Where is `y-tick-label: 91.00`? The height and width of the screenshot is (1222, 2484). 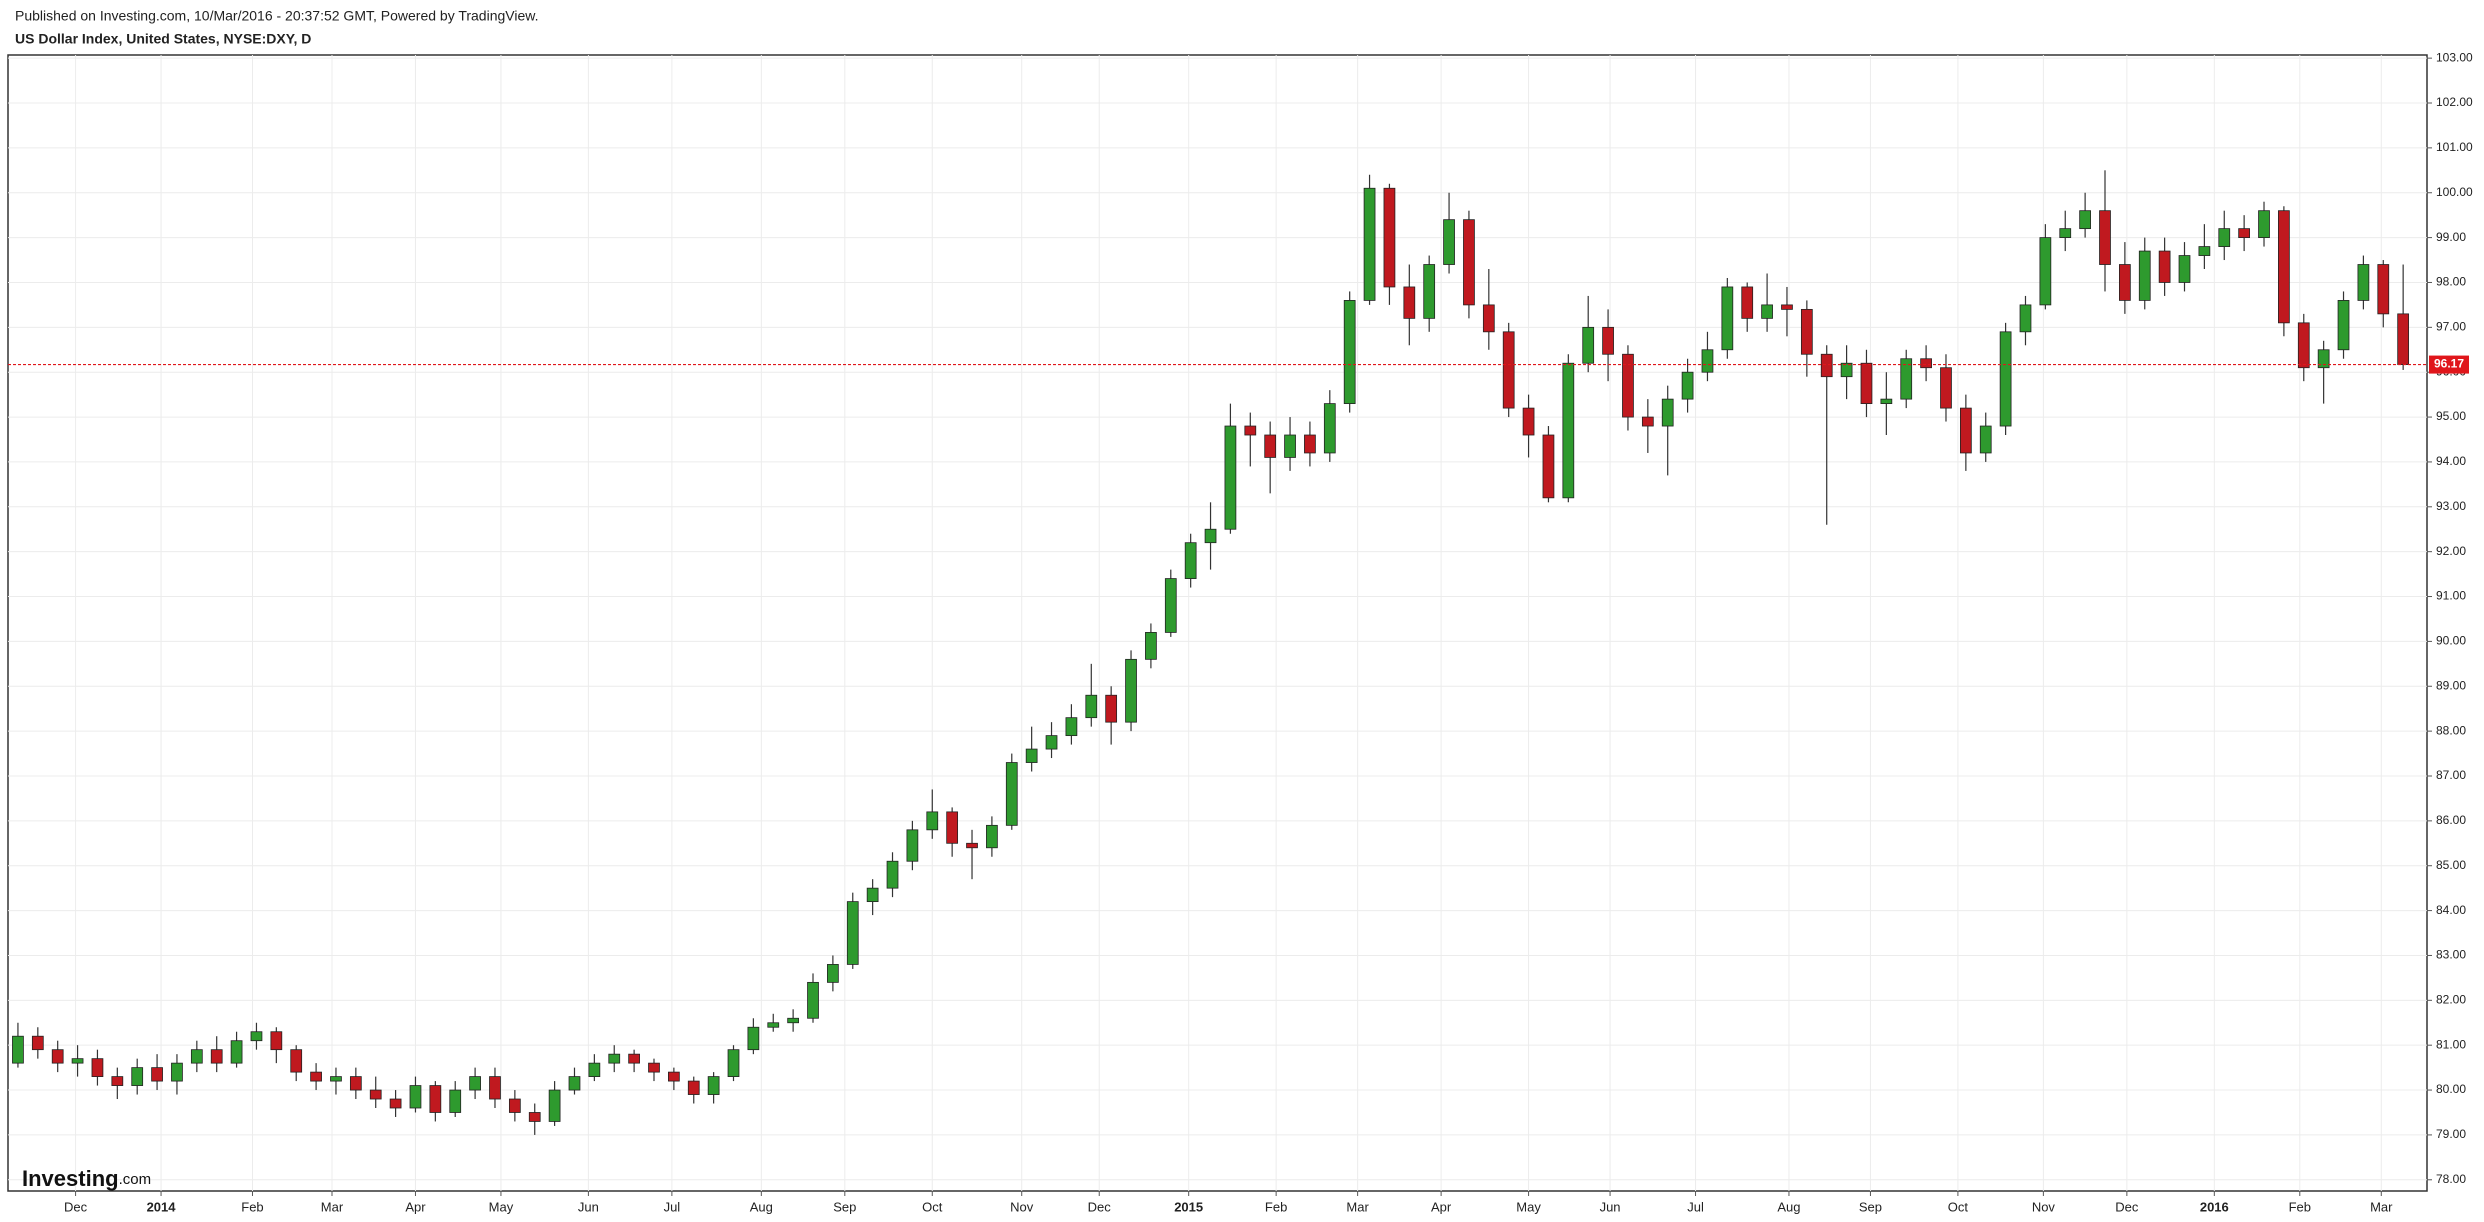
y-tick-label: 91.00 is located at coordinates (2451, 596).